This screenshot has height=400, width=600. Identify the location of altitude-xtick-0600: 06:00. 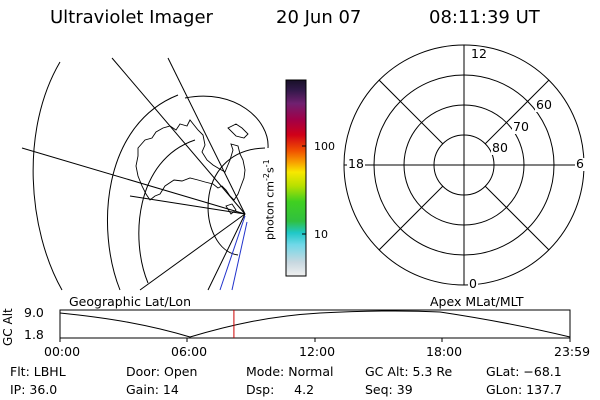
(189, 351).